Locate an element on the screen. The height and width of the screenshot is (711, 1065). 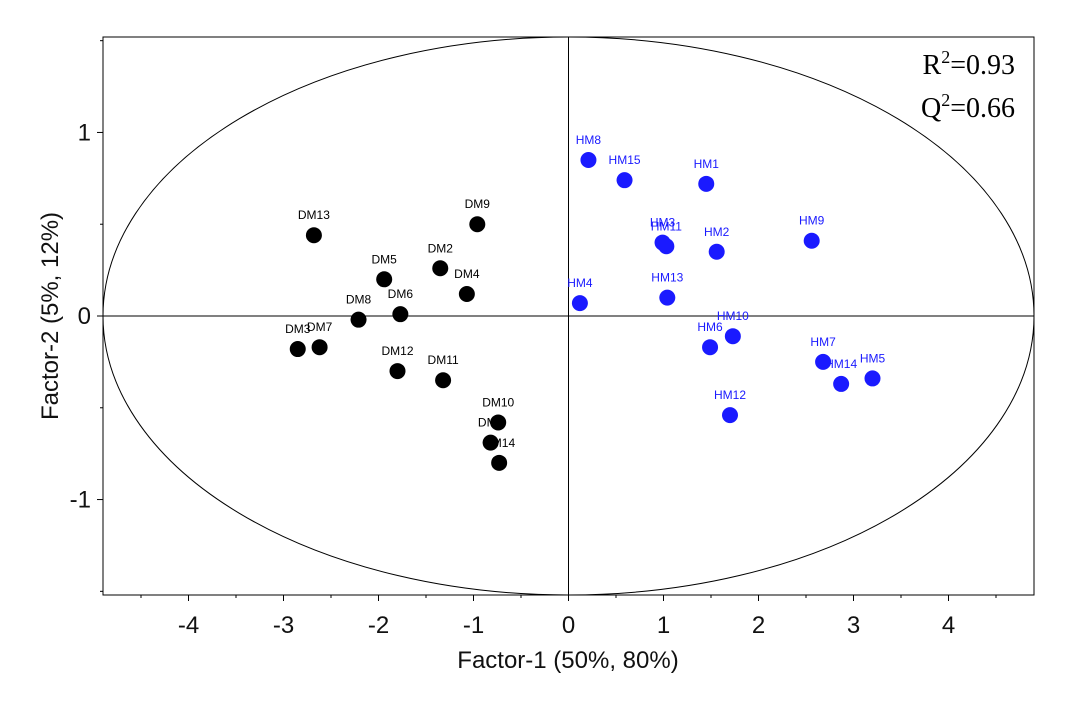
point-hm5 is located at coordinates (872, 378).